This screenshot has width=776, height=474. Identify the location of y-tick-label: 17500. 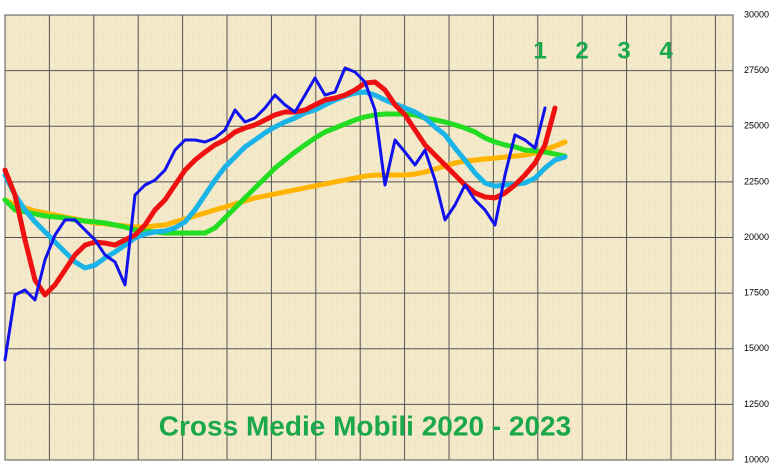
(756, 293).